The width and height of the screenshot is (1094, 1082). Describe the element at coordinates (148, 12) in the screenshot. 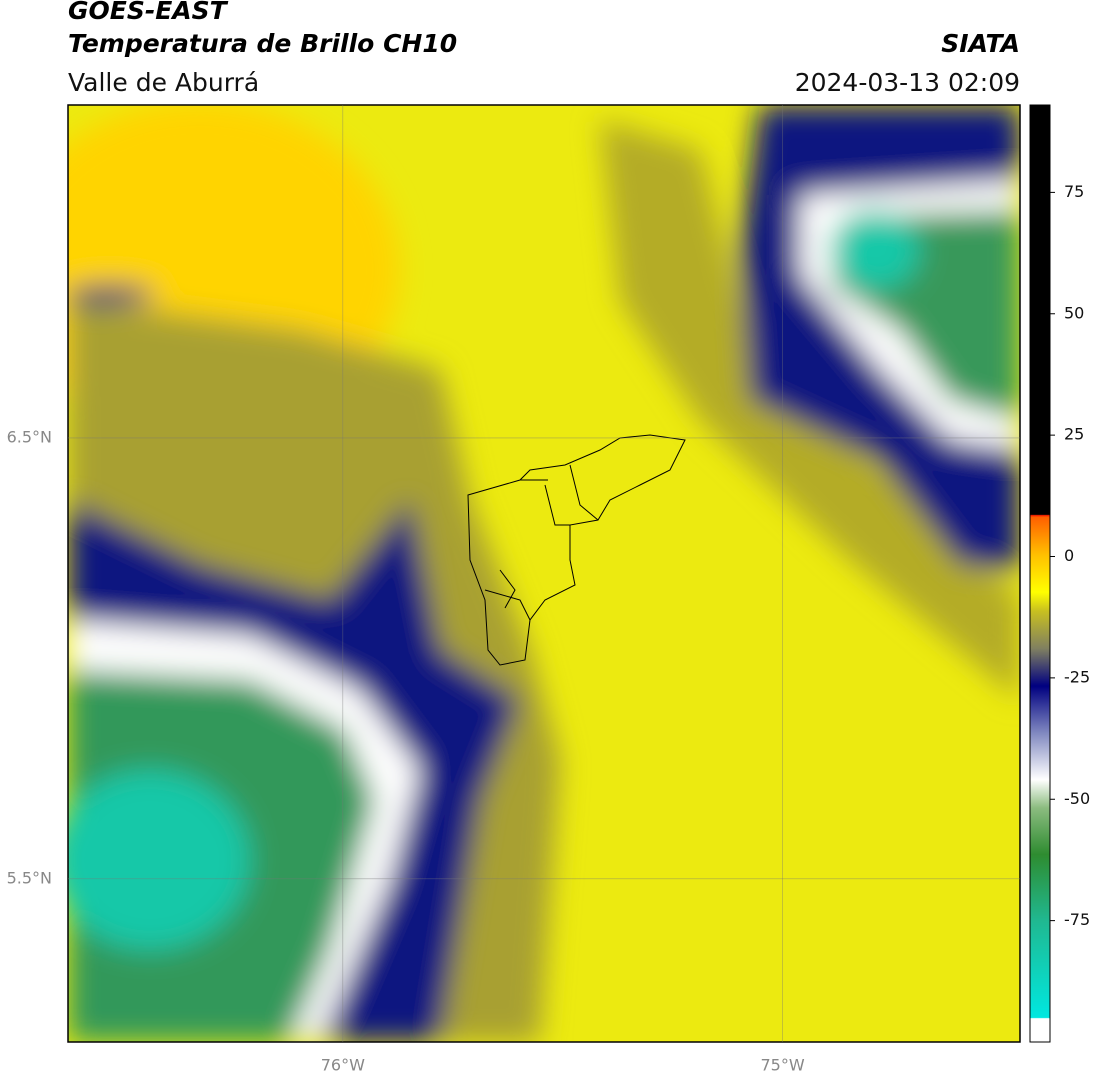

I see `title-satellite: GOES-EAST` at that location.